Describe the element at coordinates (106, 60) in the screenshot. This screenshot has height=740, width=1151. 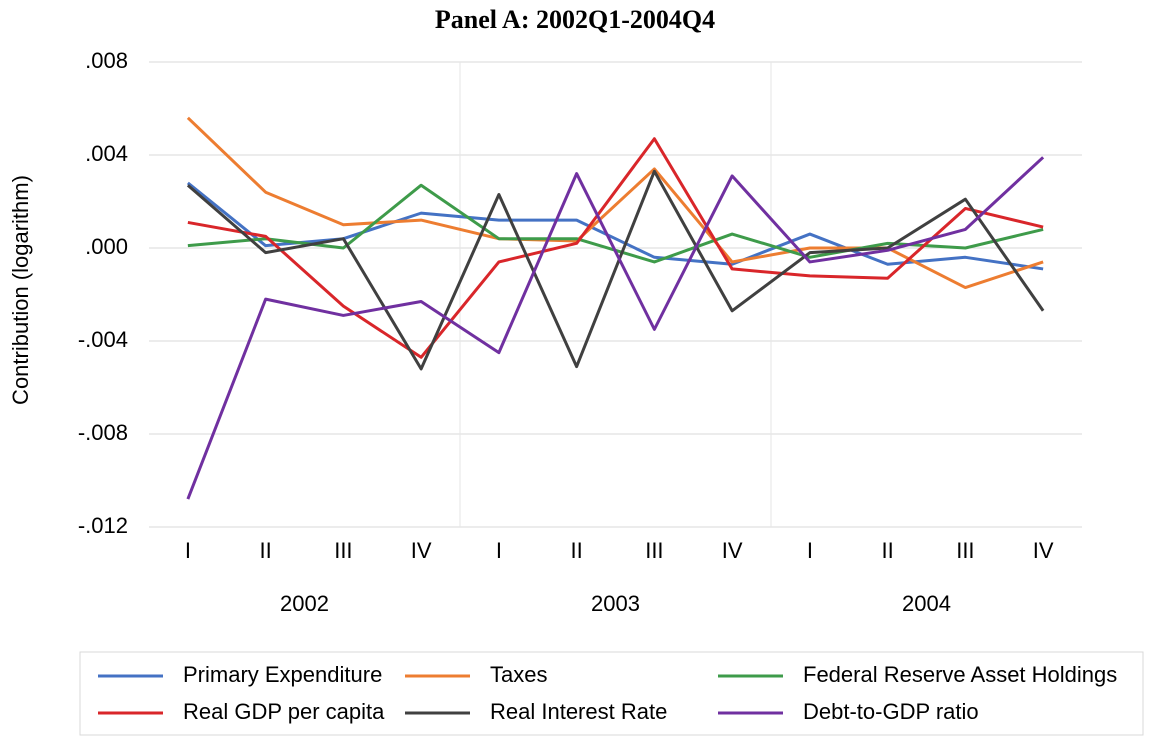
I see `y-tick-label: .008` at that location.